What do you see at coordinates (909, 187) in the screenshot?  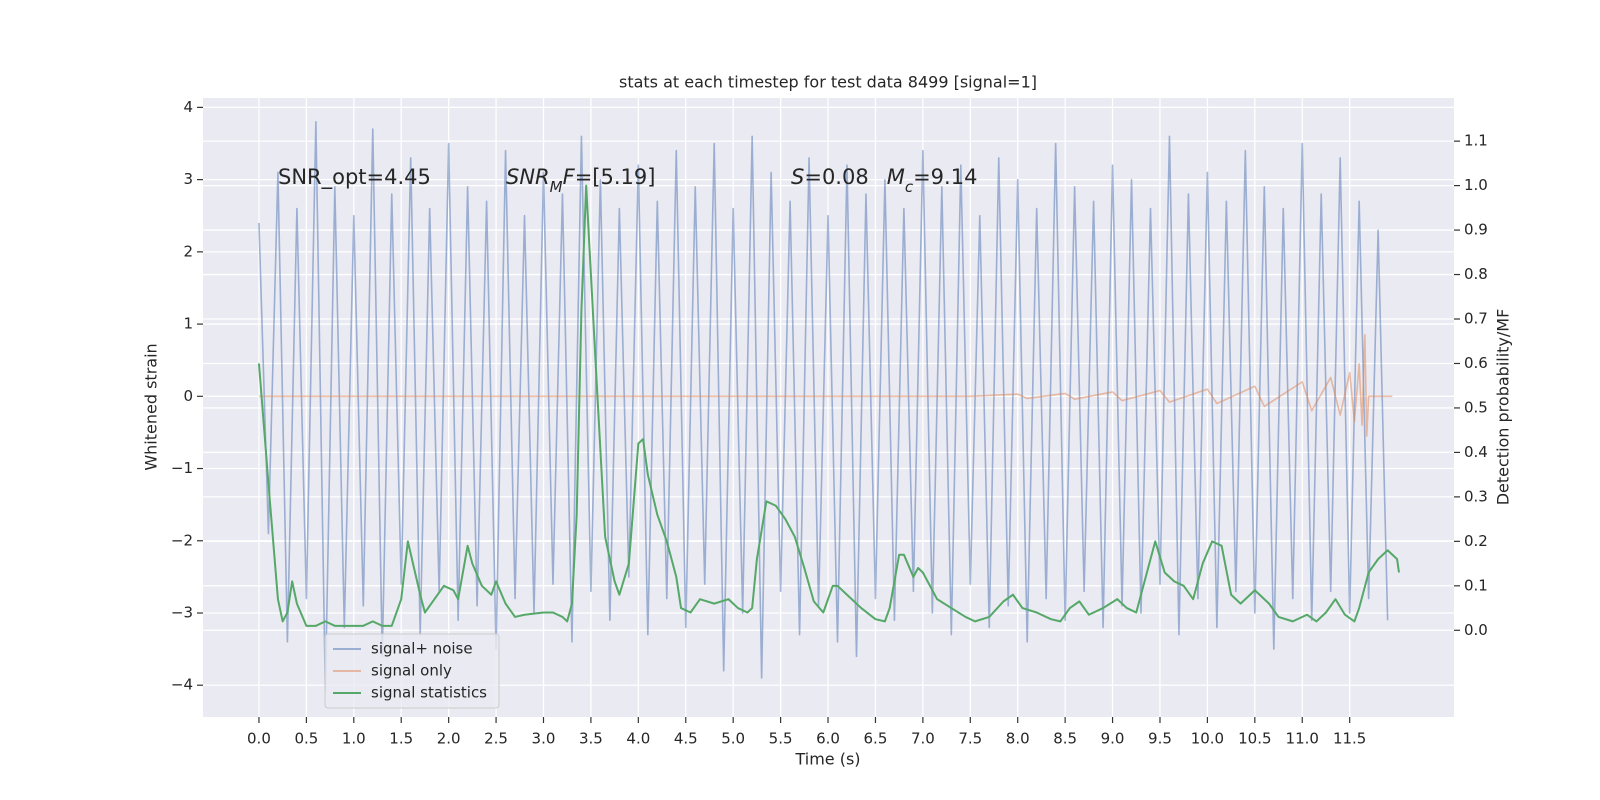 I see `annotation-part: c` at bounding box center [909, 187].